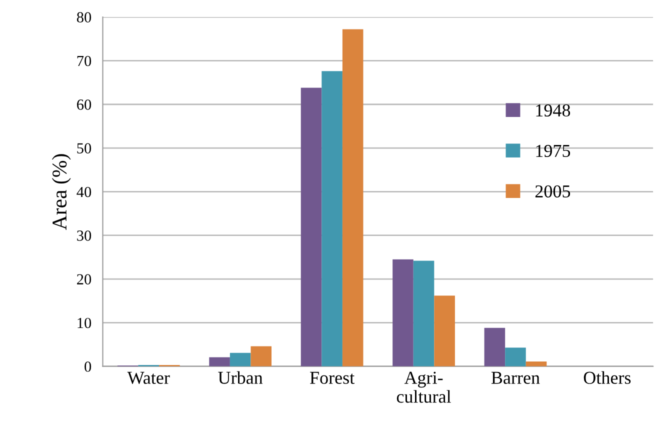 The width and height of the screenshot is (663, 426). What do you see at coordinates (553, 110) in the screenshot?
I see `legend-label: 1948` at bounding box center [553, 110].